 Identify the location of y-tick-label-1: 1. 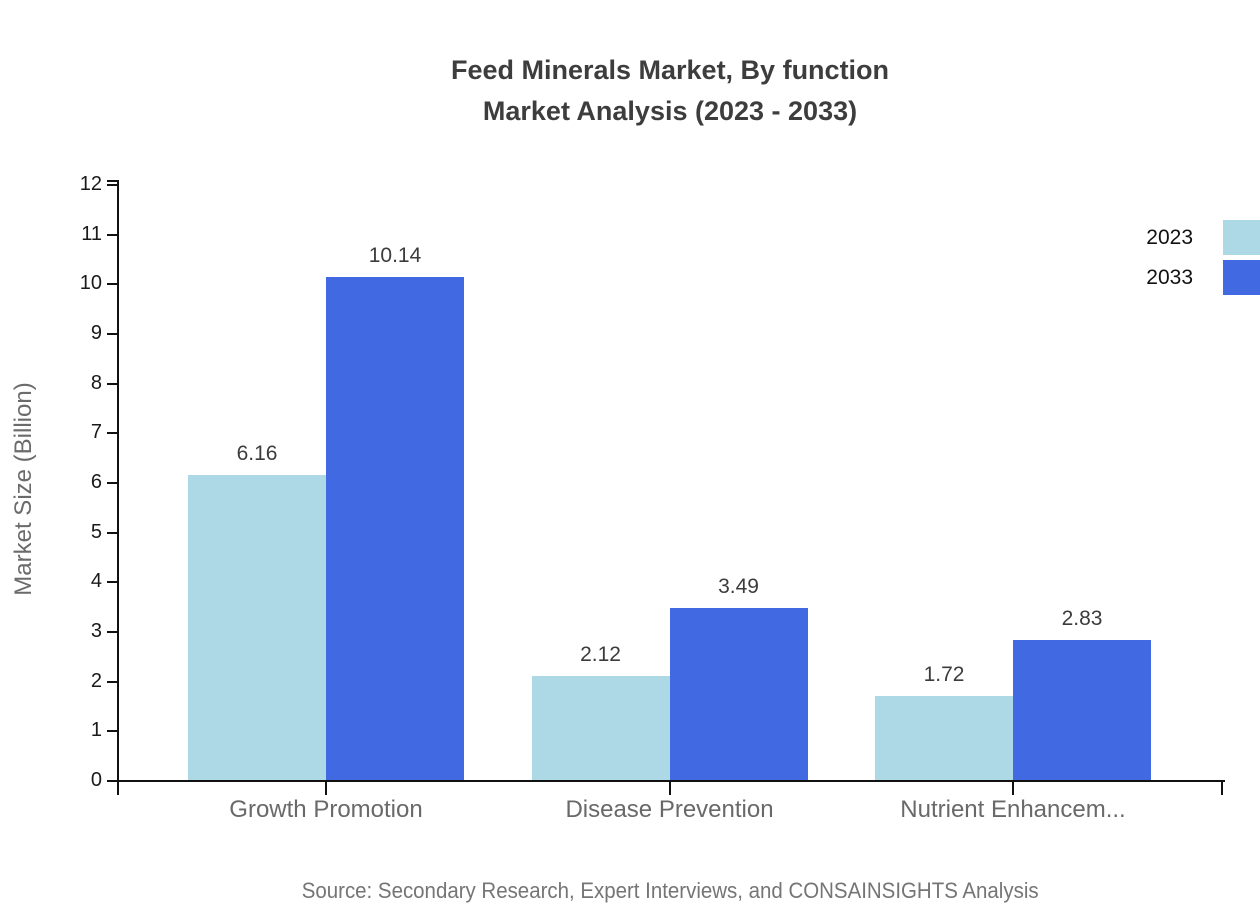
(96, 730).